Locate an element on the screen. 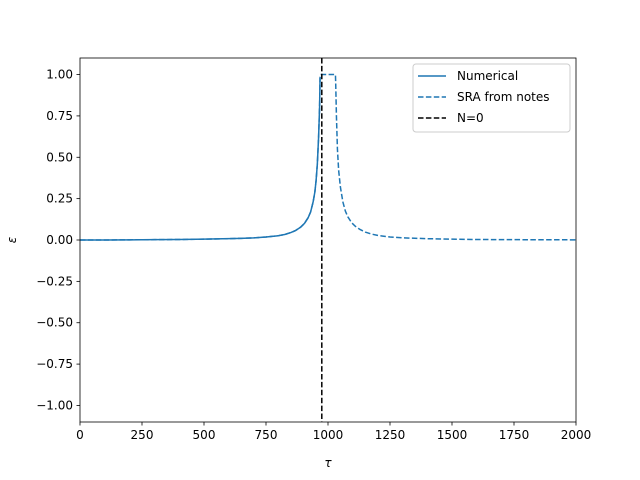  y-tick-label: −0.50 is located at coordinates (54, 323).